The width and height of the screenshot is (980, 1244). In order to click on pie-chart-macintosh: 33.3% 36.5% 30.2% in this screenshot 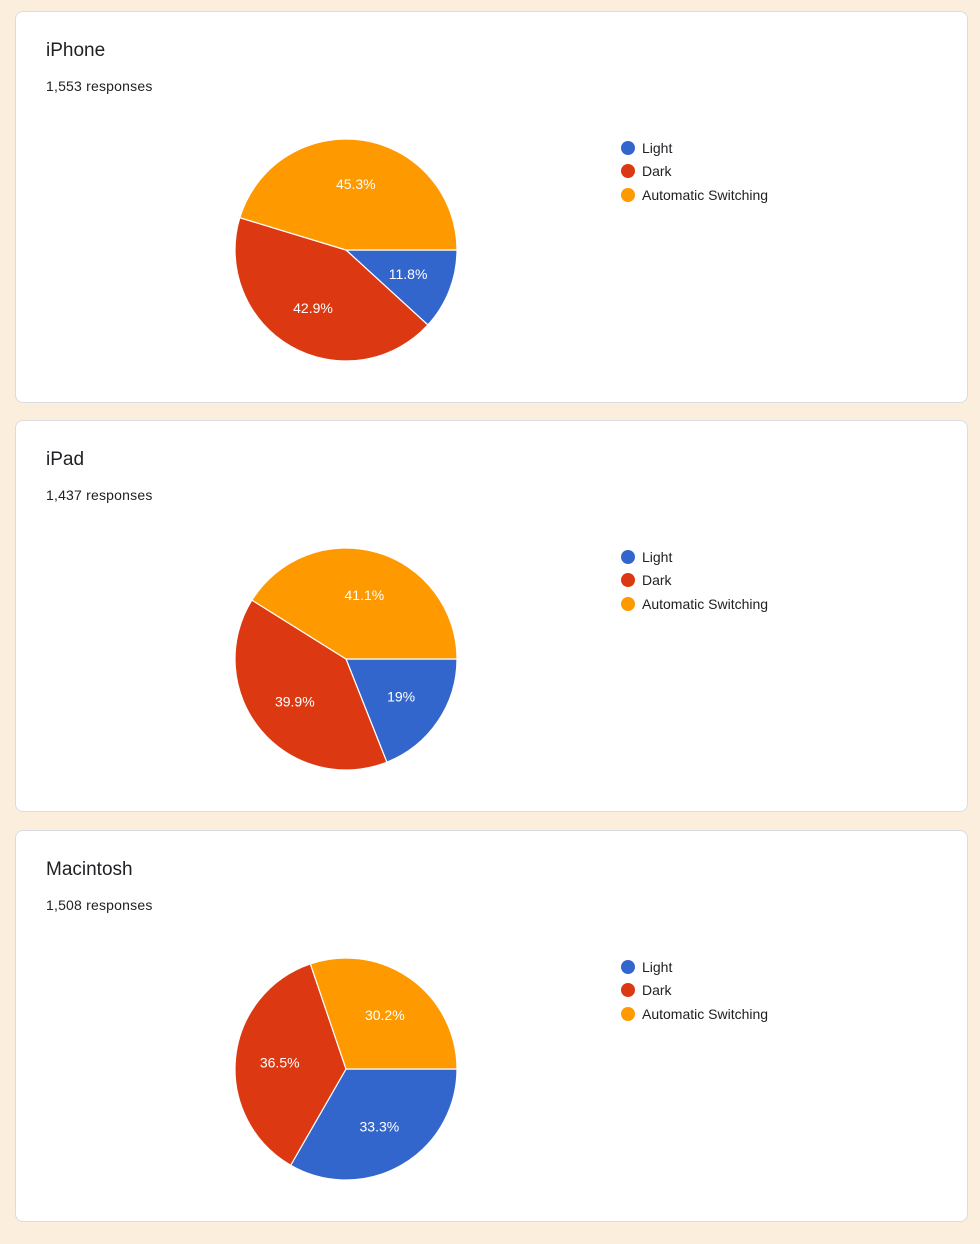, I will do `click(346, 1069)`.